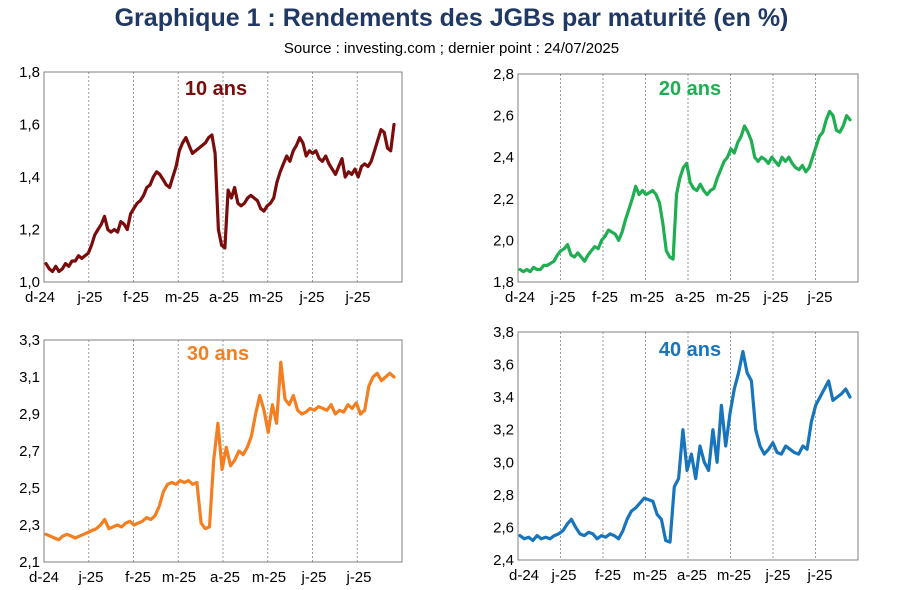  Describe the element at coordinates (503, 332) in the screenshot. I see `y-tick-label: 3,8` at that location.